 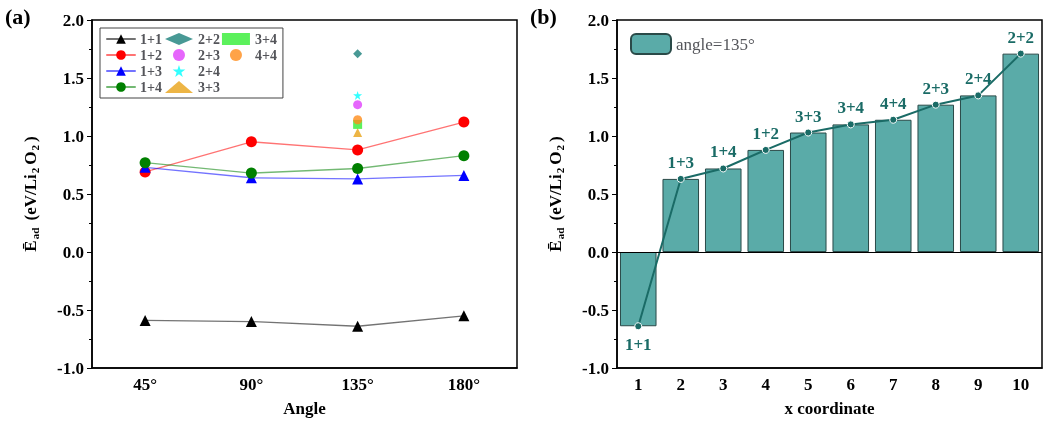 What do you see at coordinates (151, 39) in the screenshot?
I see `legend-label: 1+1` at bounding box center [151, 39].